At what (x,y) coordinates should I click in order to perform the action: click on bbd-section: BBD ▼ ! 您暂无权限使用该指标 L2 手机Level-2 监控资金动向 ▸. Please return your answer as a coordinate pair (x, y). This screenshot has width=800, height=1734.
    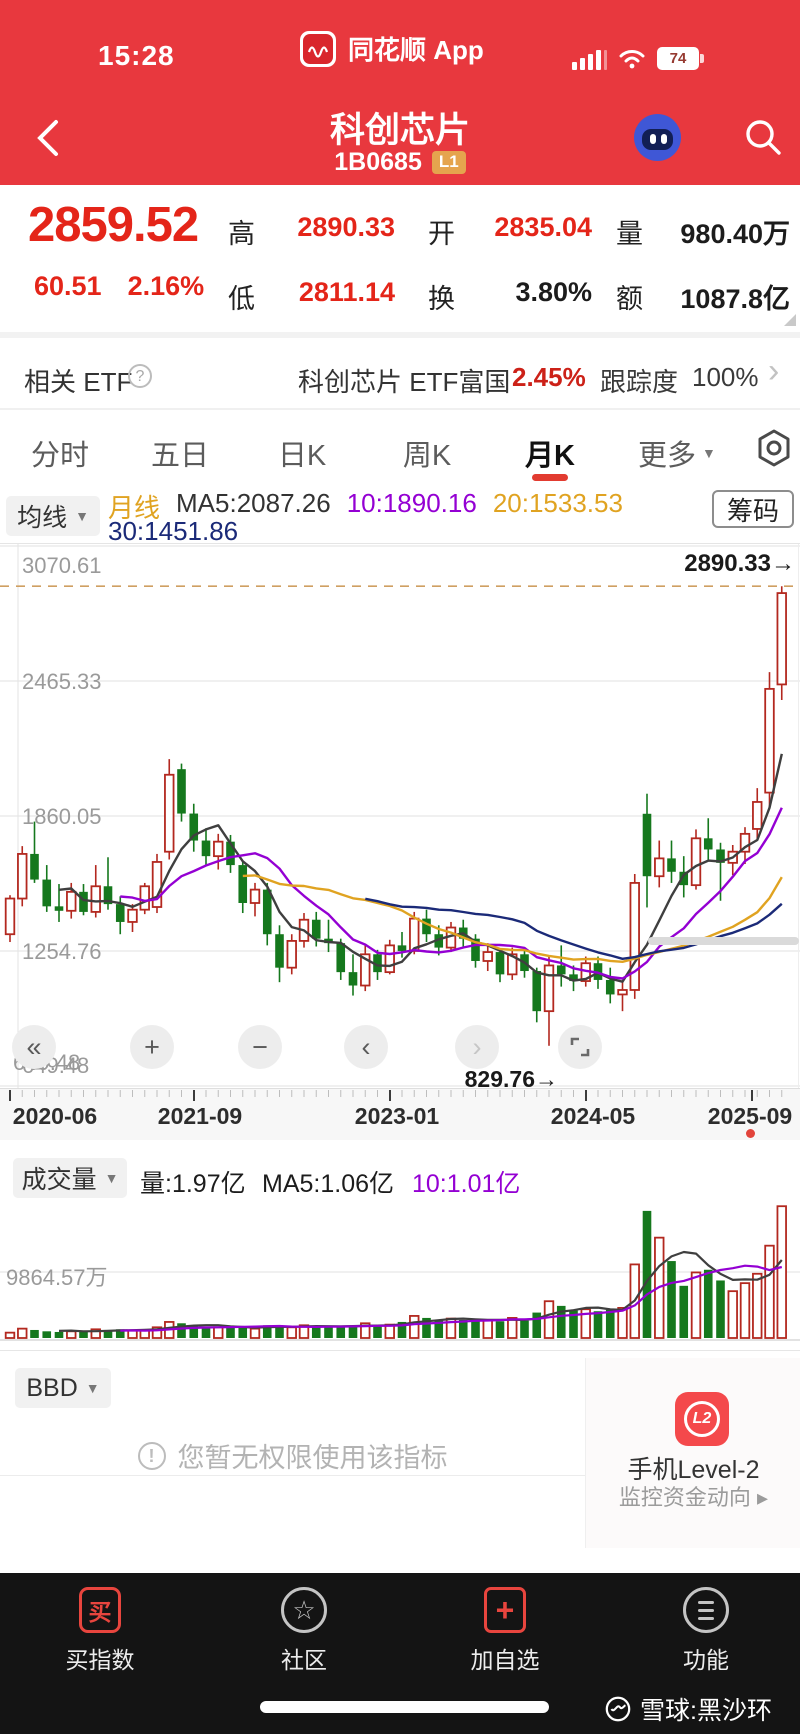
    Looking at the image, I should click on (400, 1453).